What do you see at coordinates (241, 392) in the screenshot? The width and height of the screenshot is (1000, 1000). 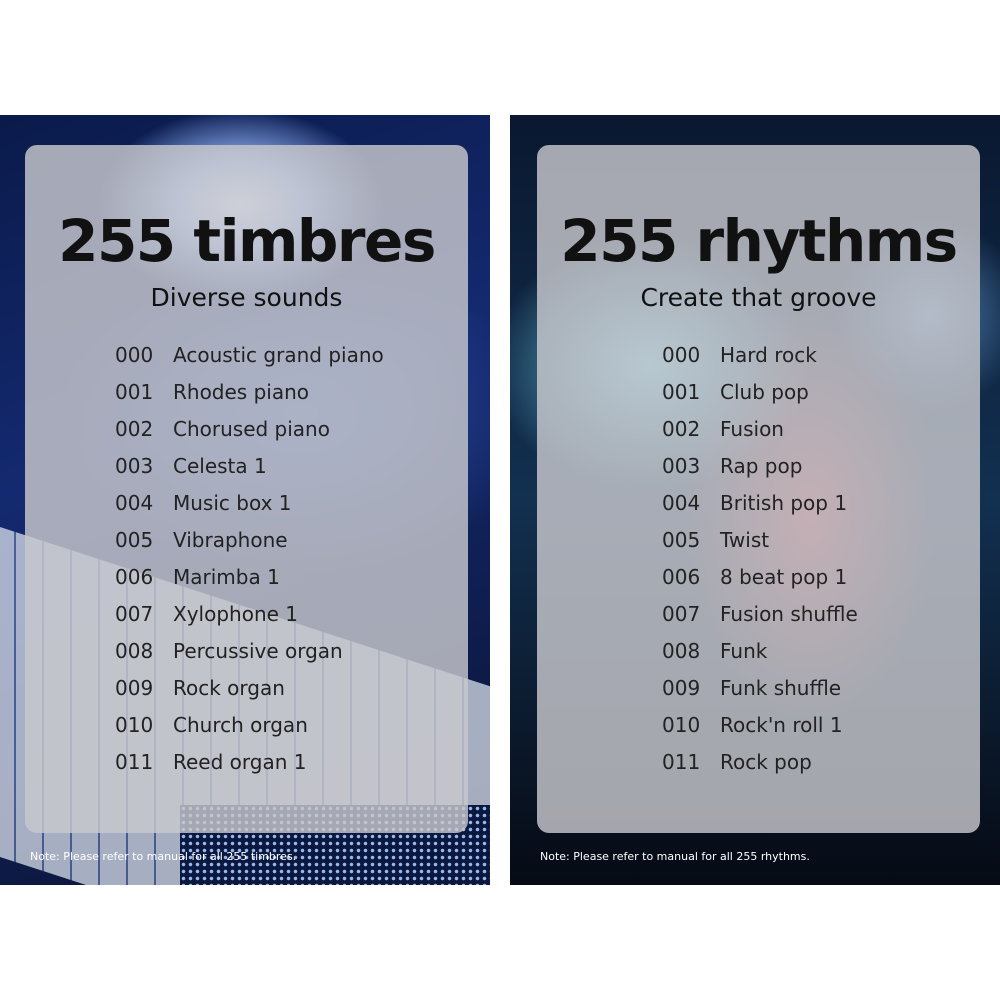 I see `item-name: Rhodes piano` at bounding box center [241, 392].